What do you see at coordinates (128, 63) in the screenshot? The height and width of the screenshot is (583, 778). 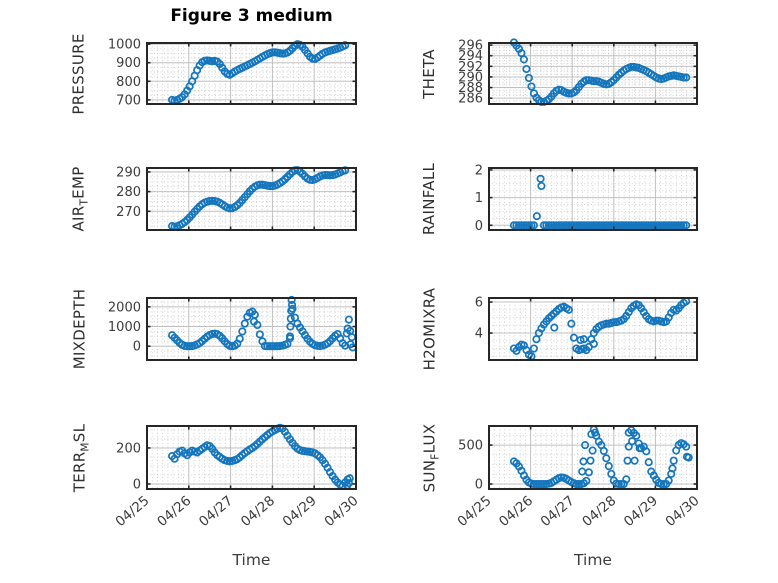 I see `y-tick-label: 900` at bounding box center [128, 63].